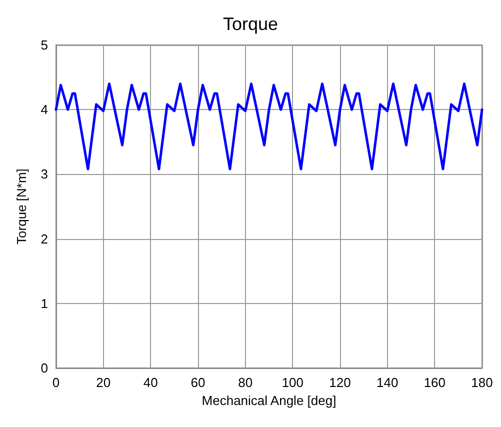 The width and height of the screenshot is (501, 427). What do you see at coordinates (482, 382) in the screenshot?
I see `x-tick-label: 180` at bounding box center [482, 382].